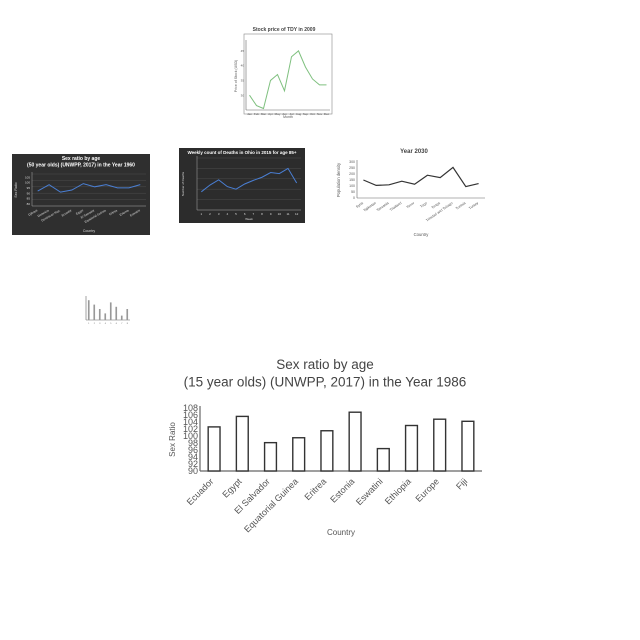  Describe the element at coordinates (436, 205) in the screenshot. I see `x-tick-label: Tonga` at that location.